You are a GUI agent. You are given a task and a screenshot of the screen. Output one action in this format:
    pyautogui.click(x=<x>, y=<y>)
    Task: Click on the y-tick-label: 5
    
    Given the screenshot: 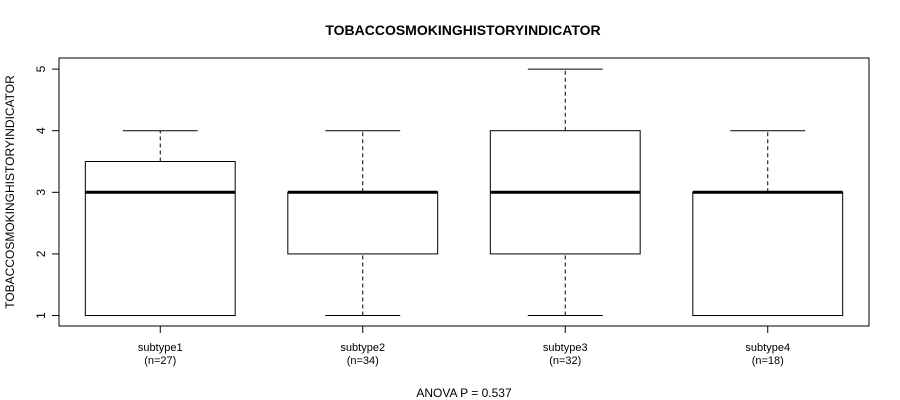 What is the action you would take?
    pyautogui.click(x=41, y=68)
    